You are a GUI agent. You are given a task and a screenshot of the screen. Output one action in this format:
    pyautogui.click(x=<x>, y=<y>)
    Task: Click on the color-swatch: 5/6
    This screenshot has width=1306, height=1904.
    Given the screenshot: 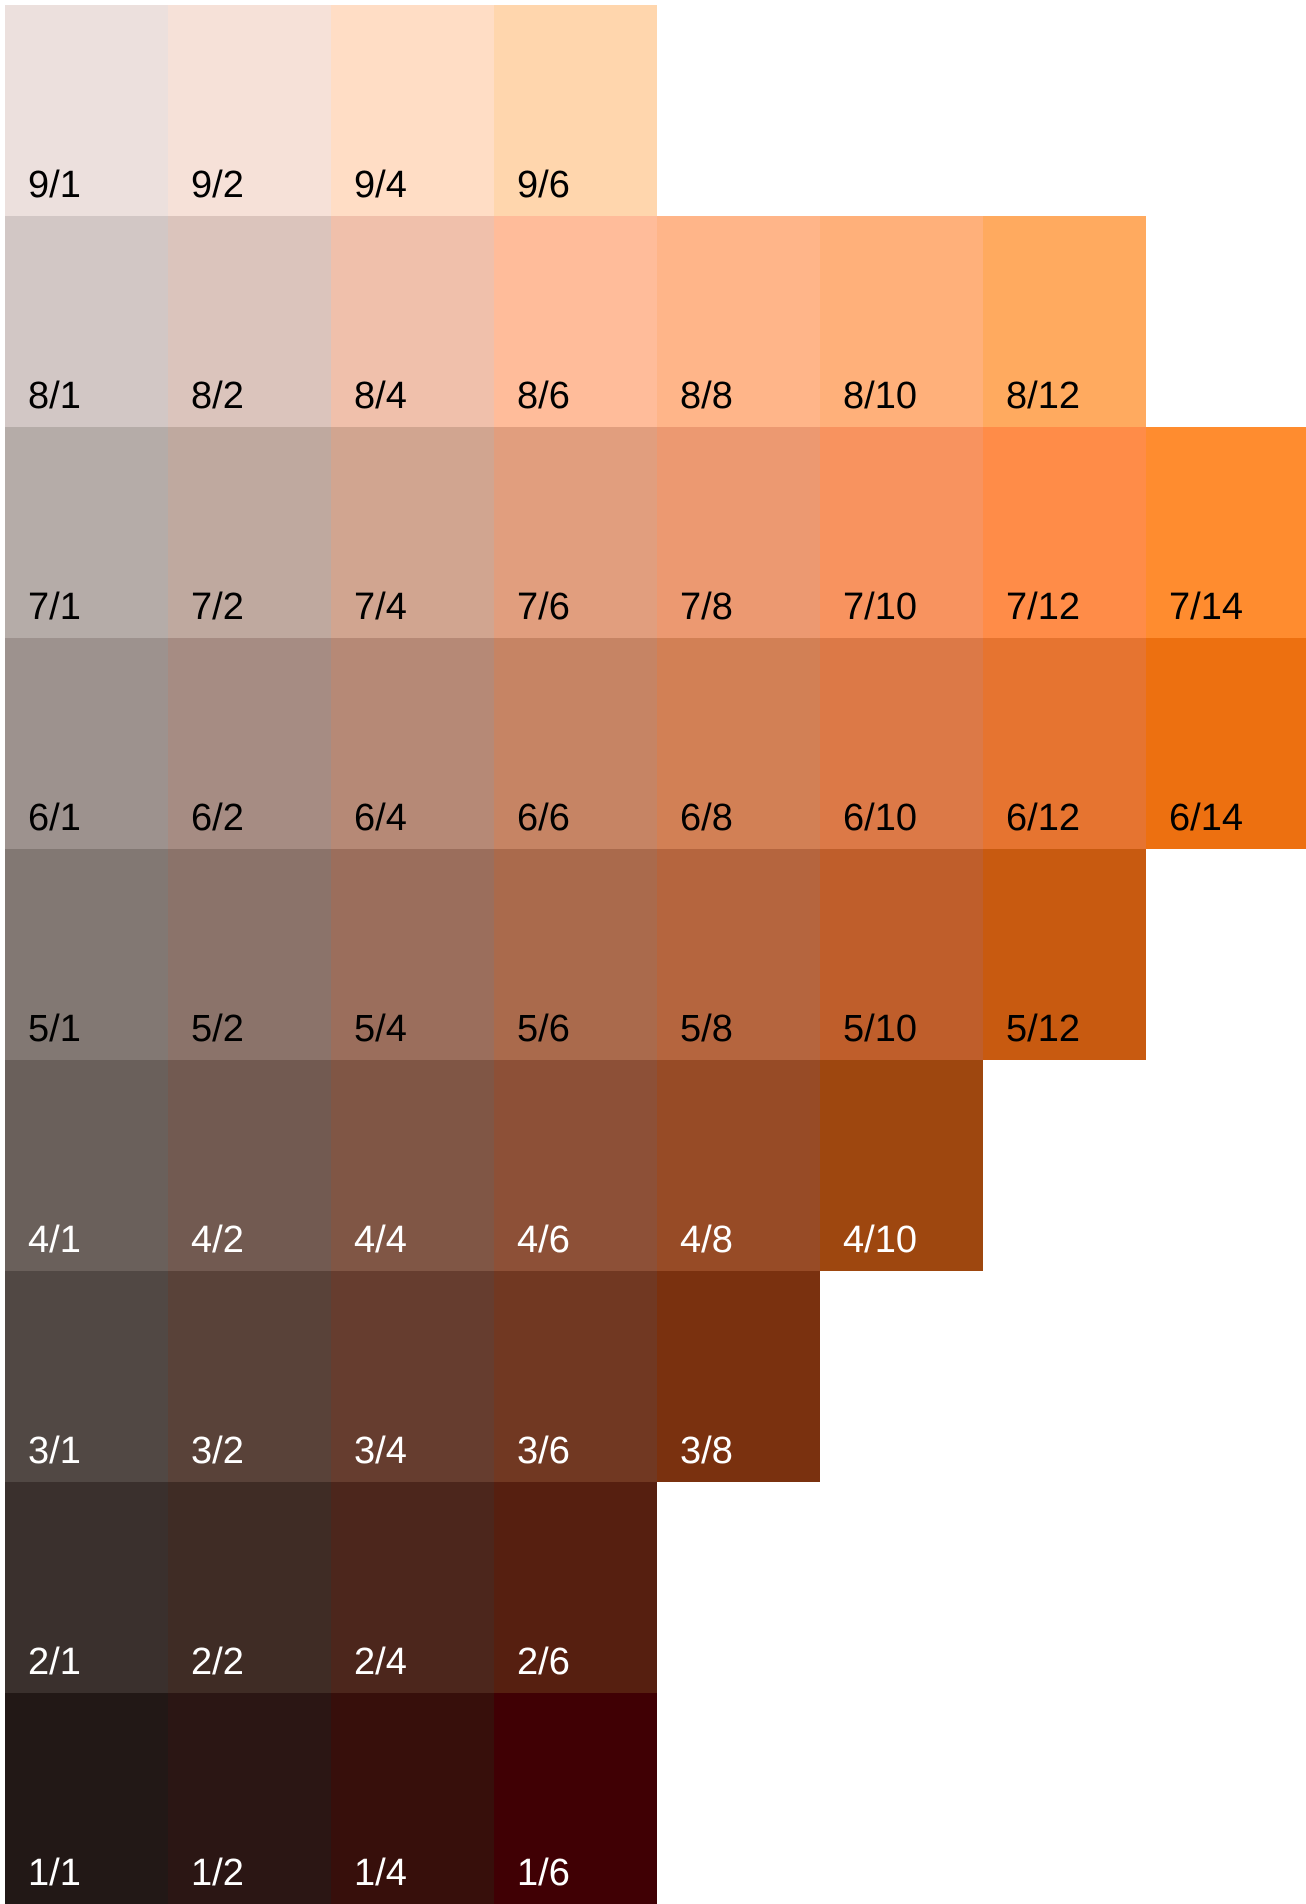 What is the action you would take?
    pyautogui.click(x=575, y=954)
    